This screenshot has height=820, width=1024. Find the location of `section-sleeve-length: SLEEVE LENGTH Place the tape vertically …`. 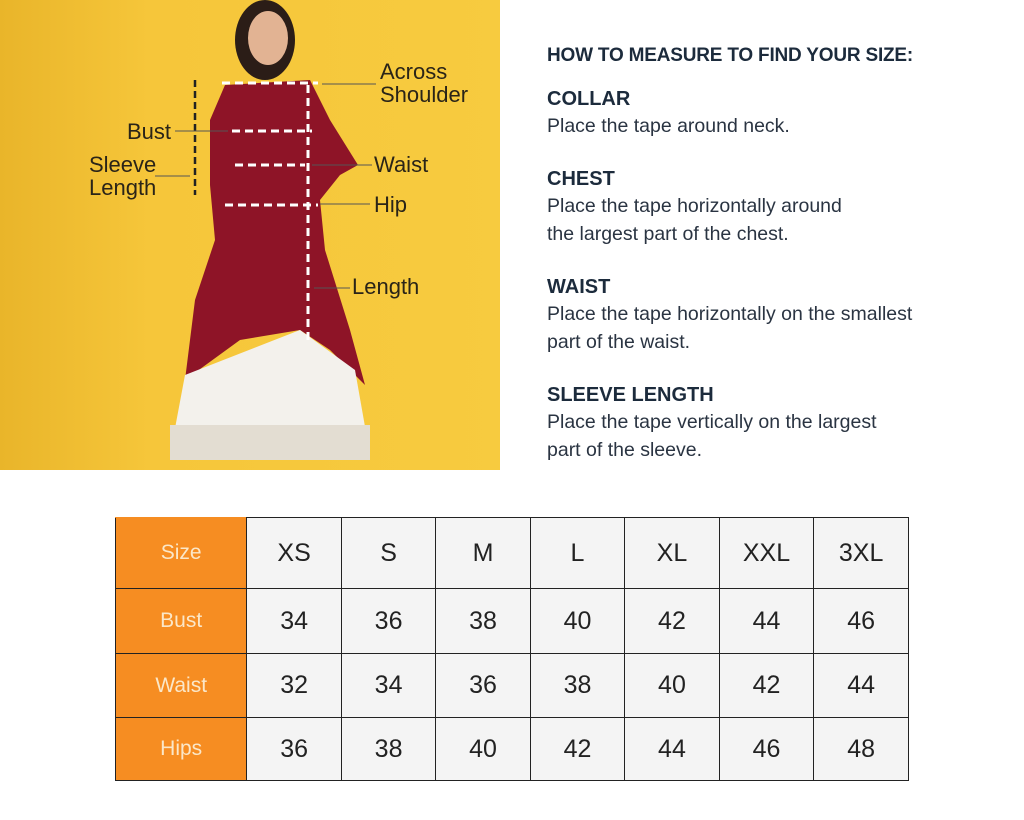

section-sleeve-length: SLEEVE LENGTH Place the tape vertically … is located at coordinates (767, 423).